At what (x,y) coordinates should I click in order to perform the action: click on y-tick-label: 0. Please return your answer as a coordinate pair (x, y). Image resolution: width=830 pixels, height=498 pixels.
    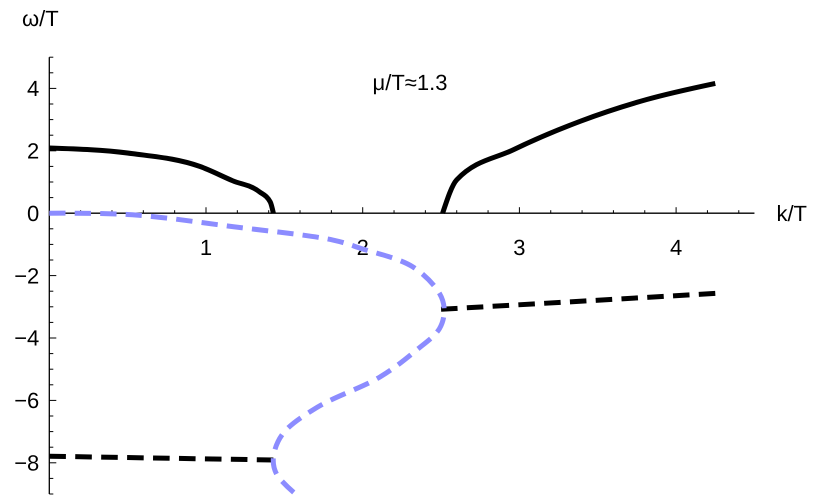
    Looking at the image, I should click on (33, 213).